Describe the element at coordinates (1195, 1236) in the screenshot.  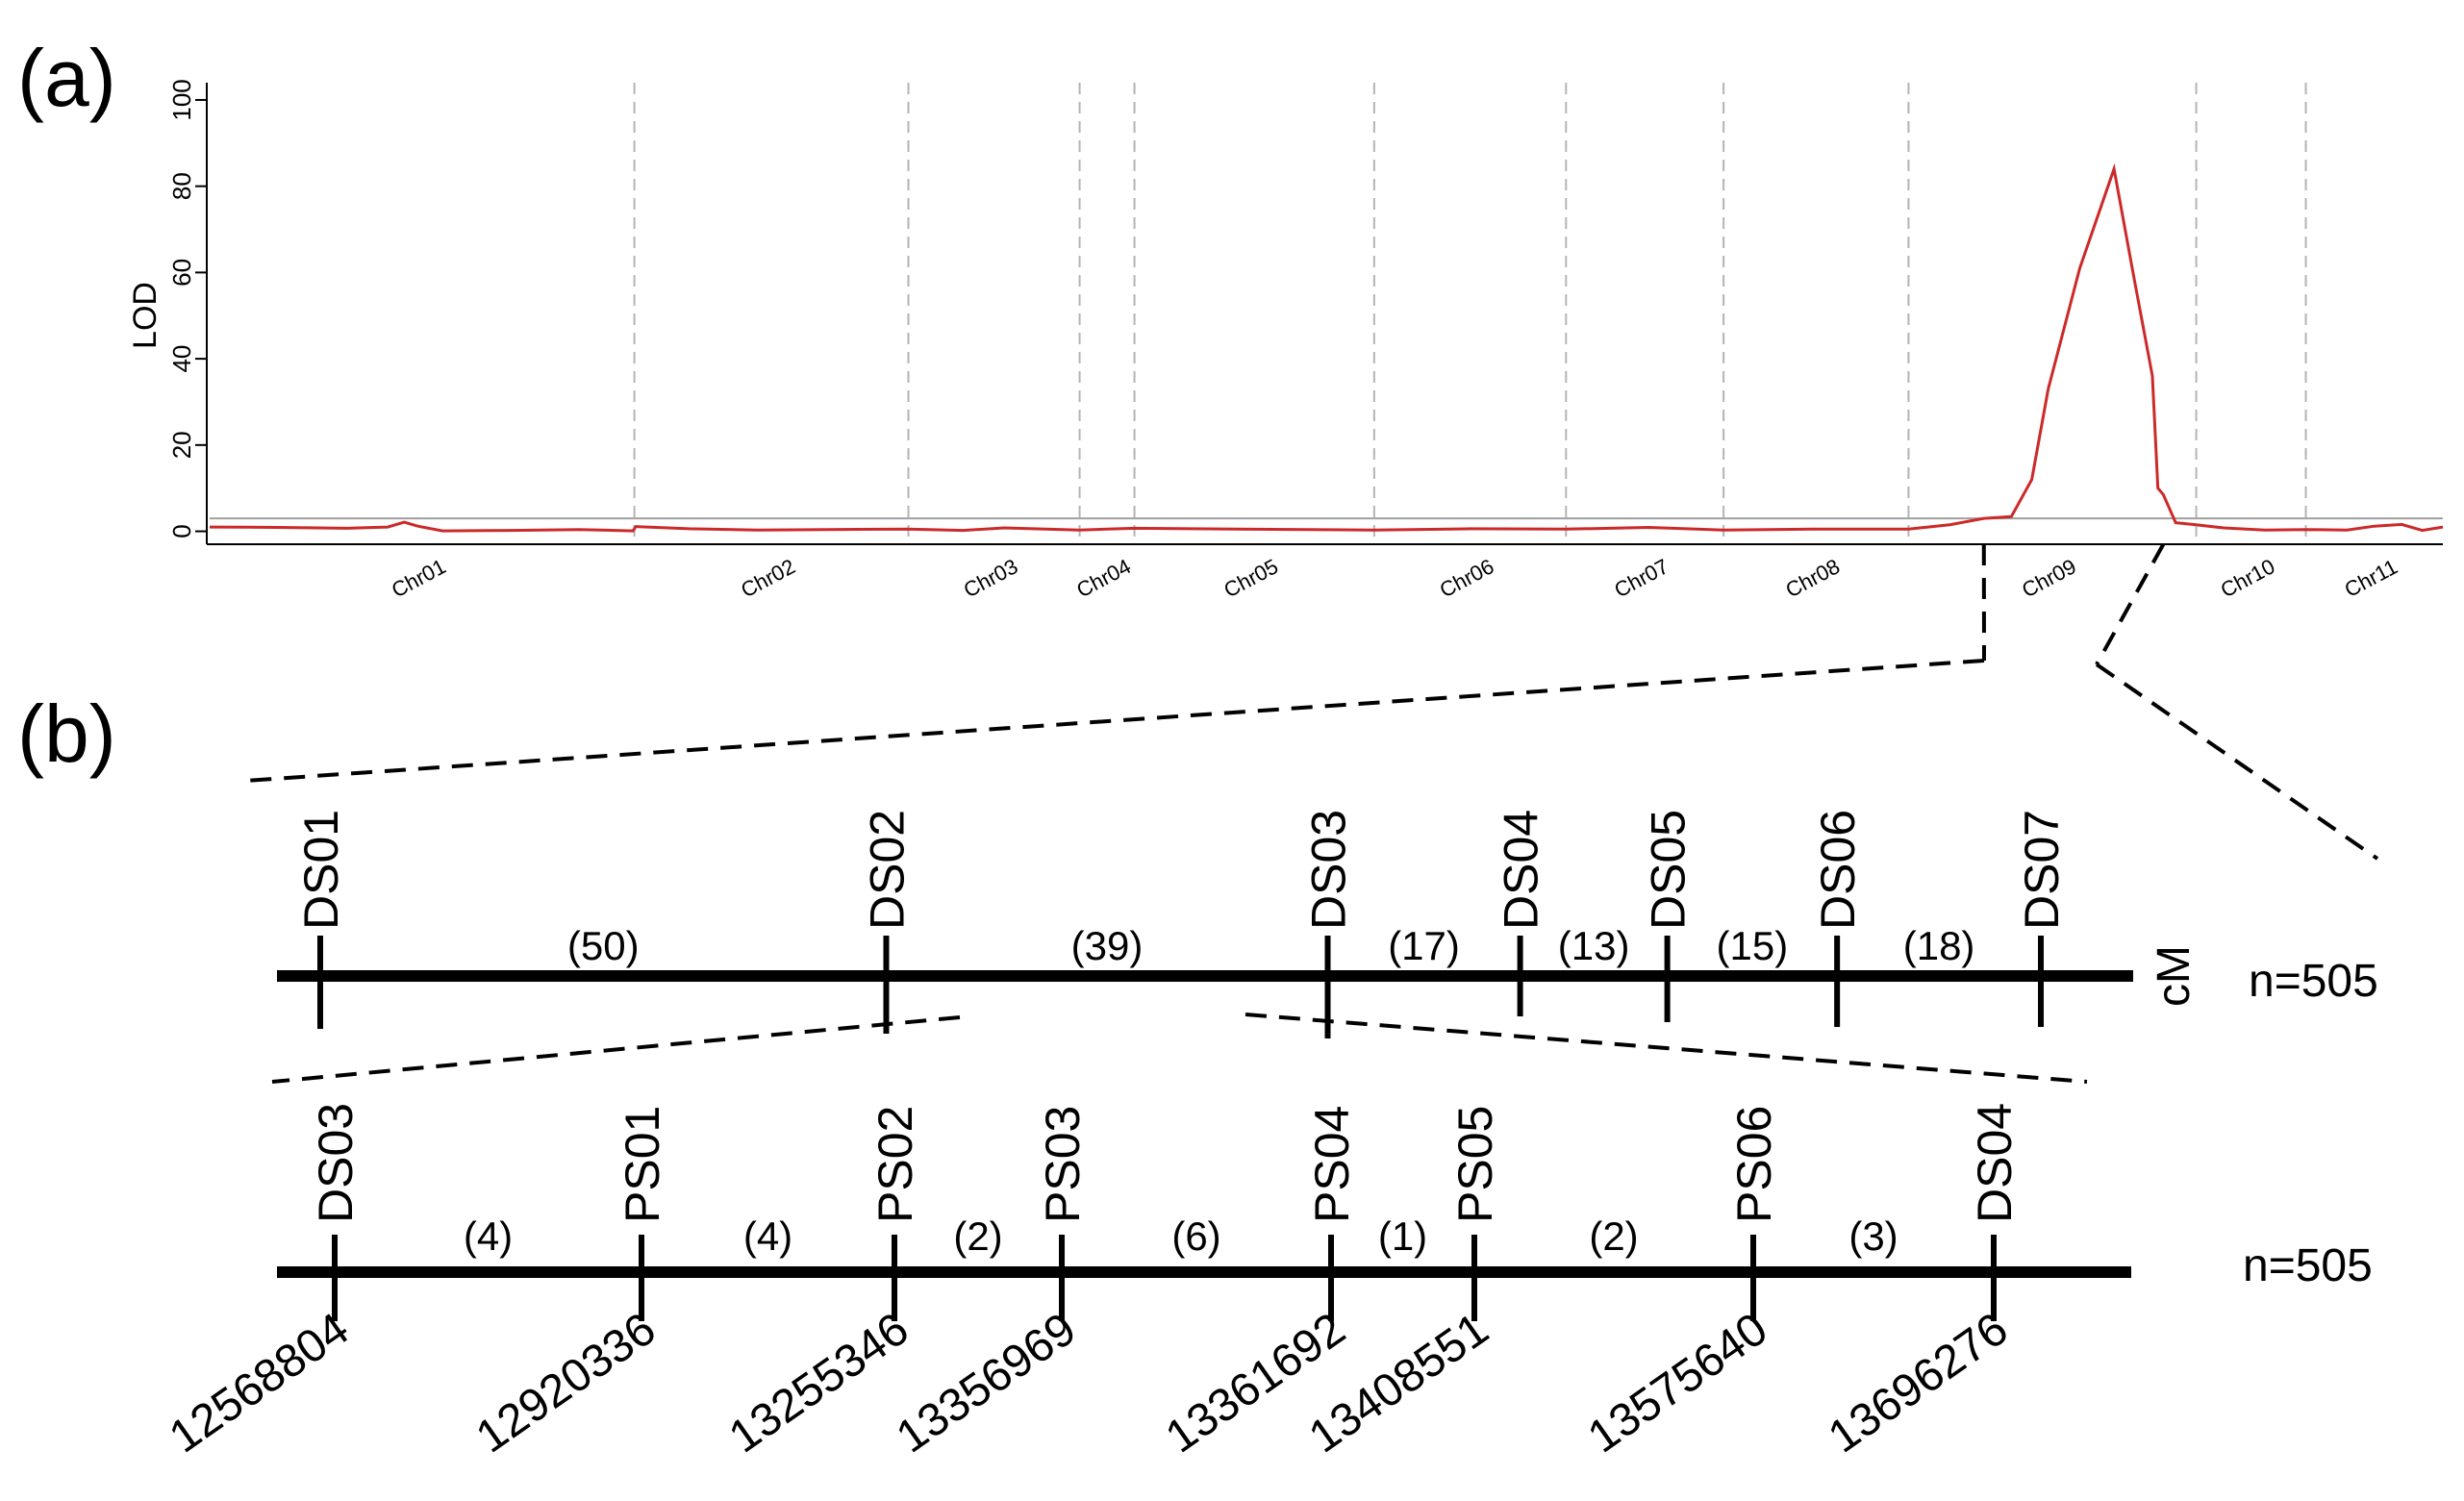
I see `bottom-interval-label: (6)` at that location.